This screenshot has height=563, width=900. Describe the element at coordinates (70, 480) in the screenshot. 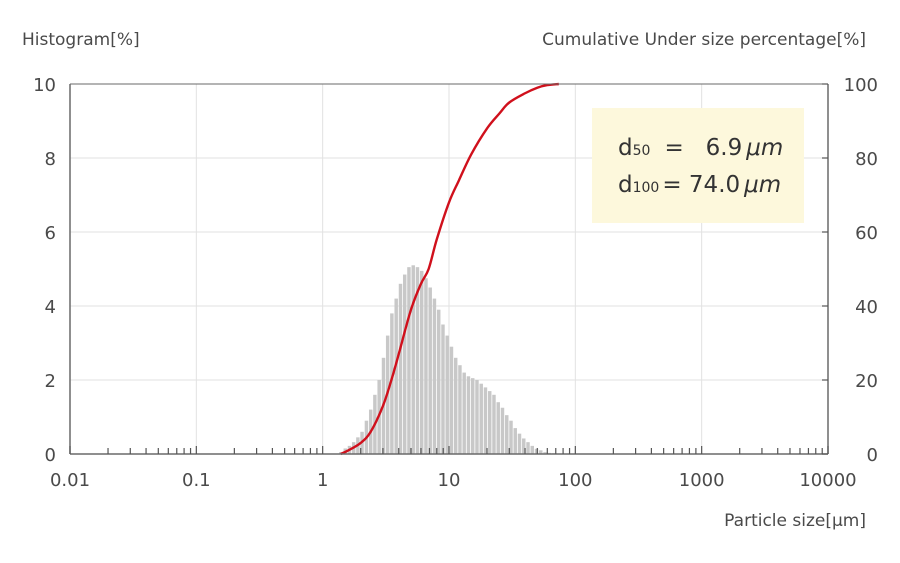

I see `x-tick-label: 0.01` at that location.